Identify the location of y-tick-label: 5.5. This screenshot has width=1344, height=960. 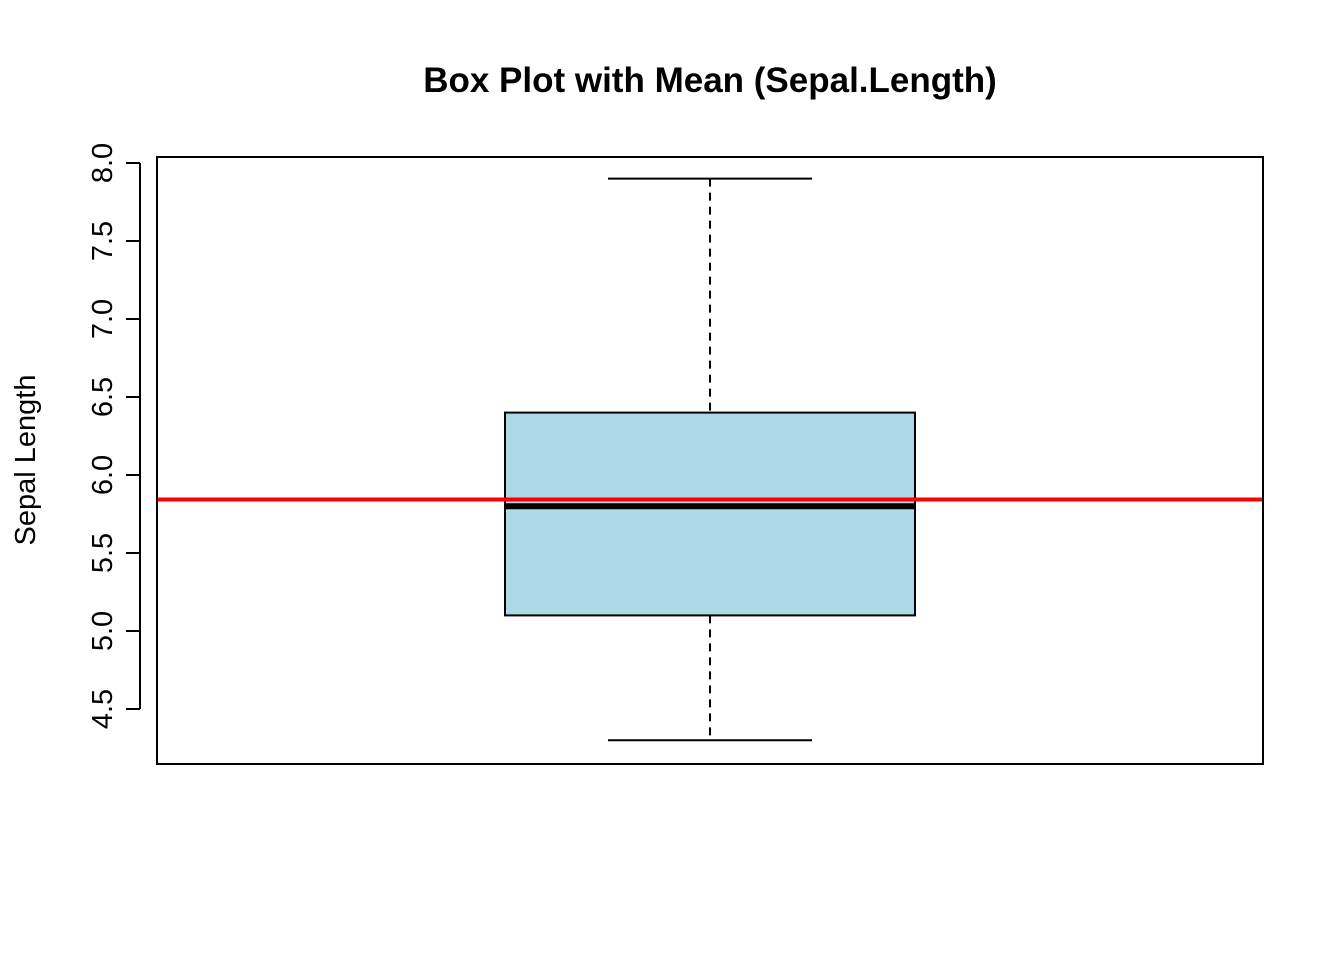
(103, 553).